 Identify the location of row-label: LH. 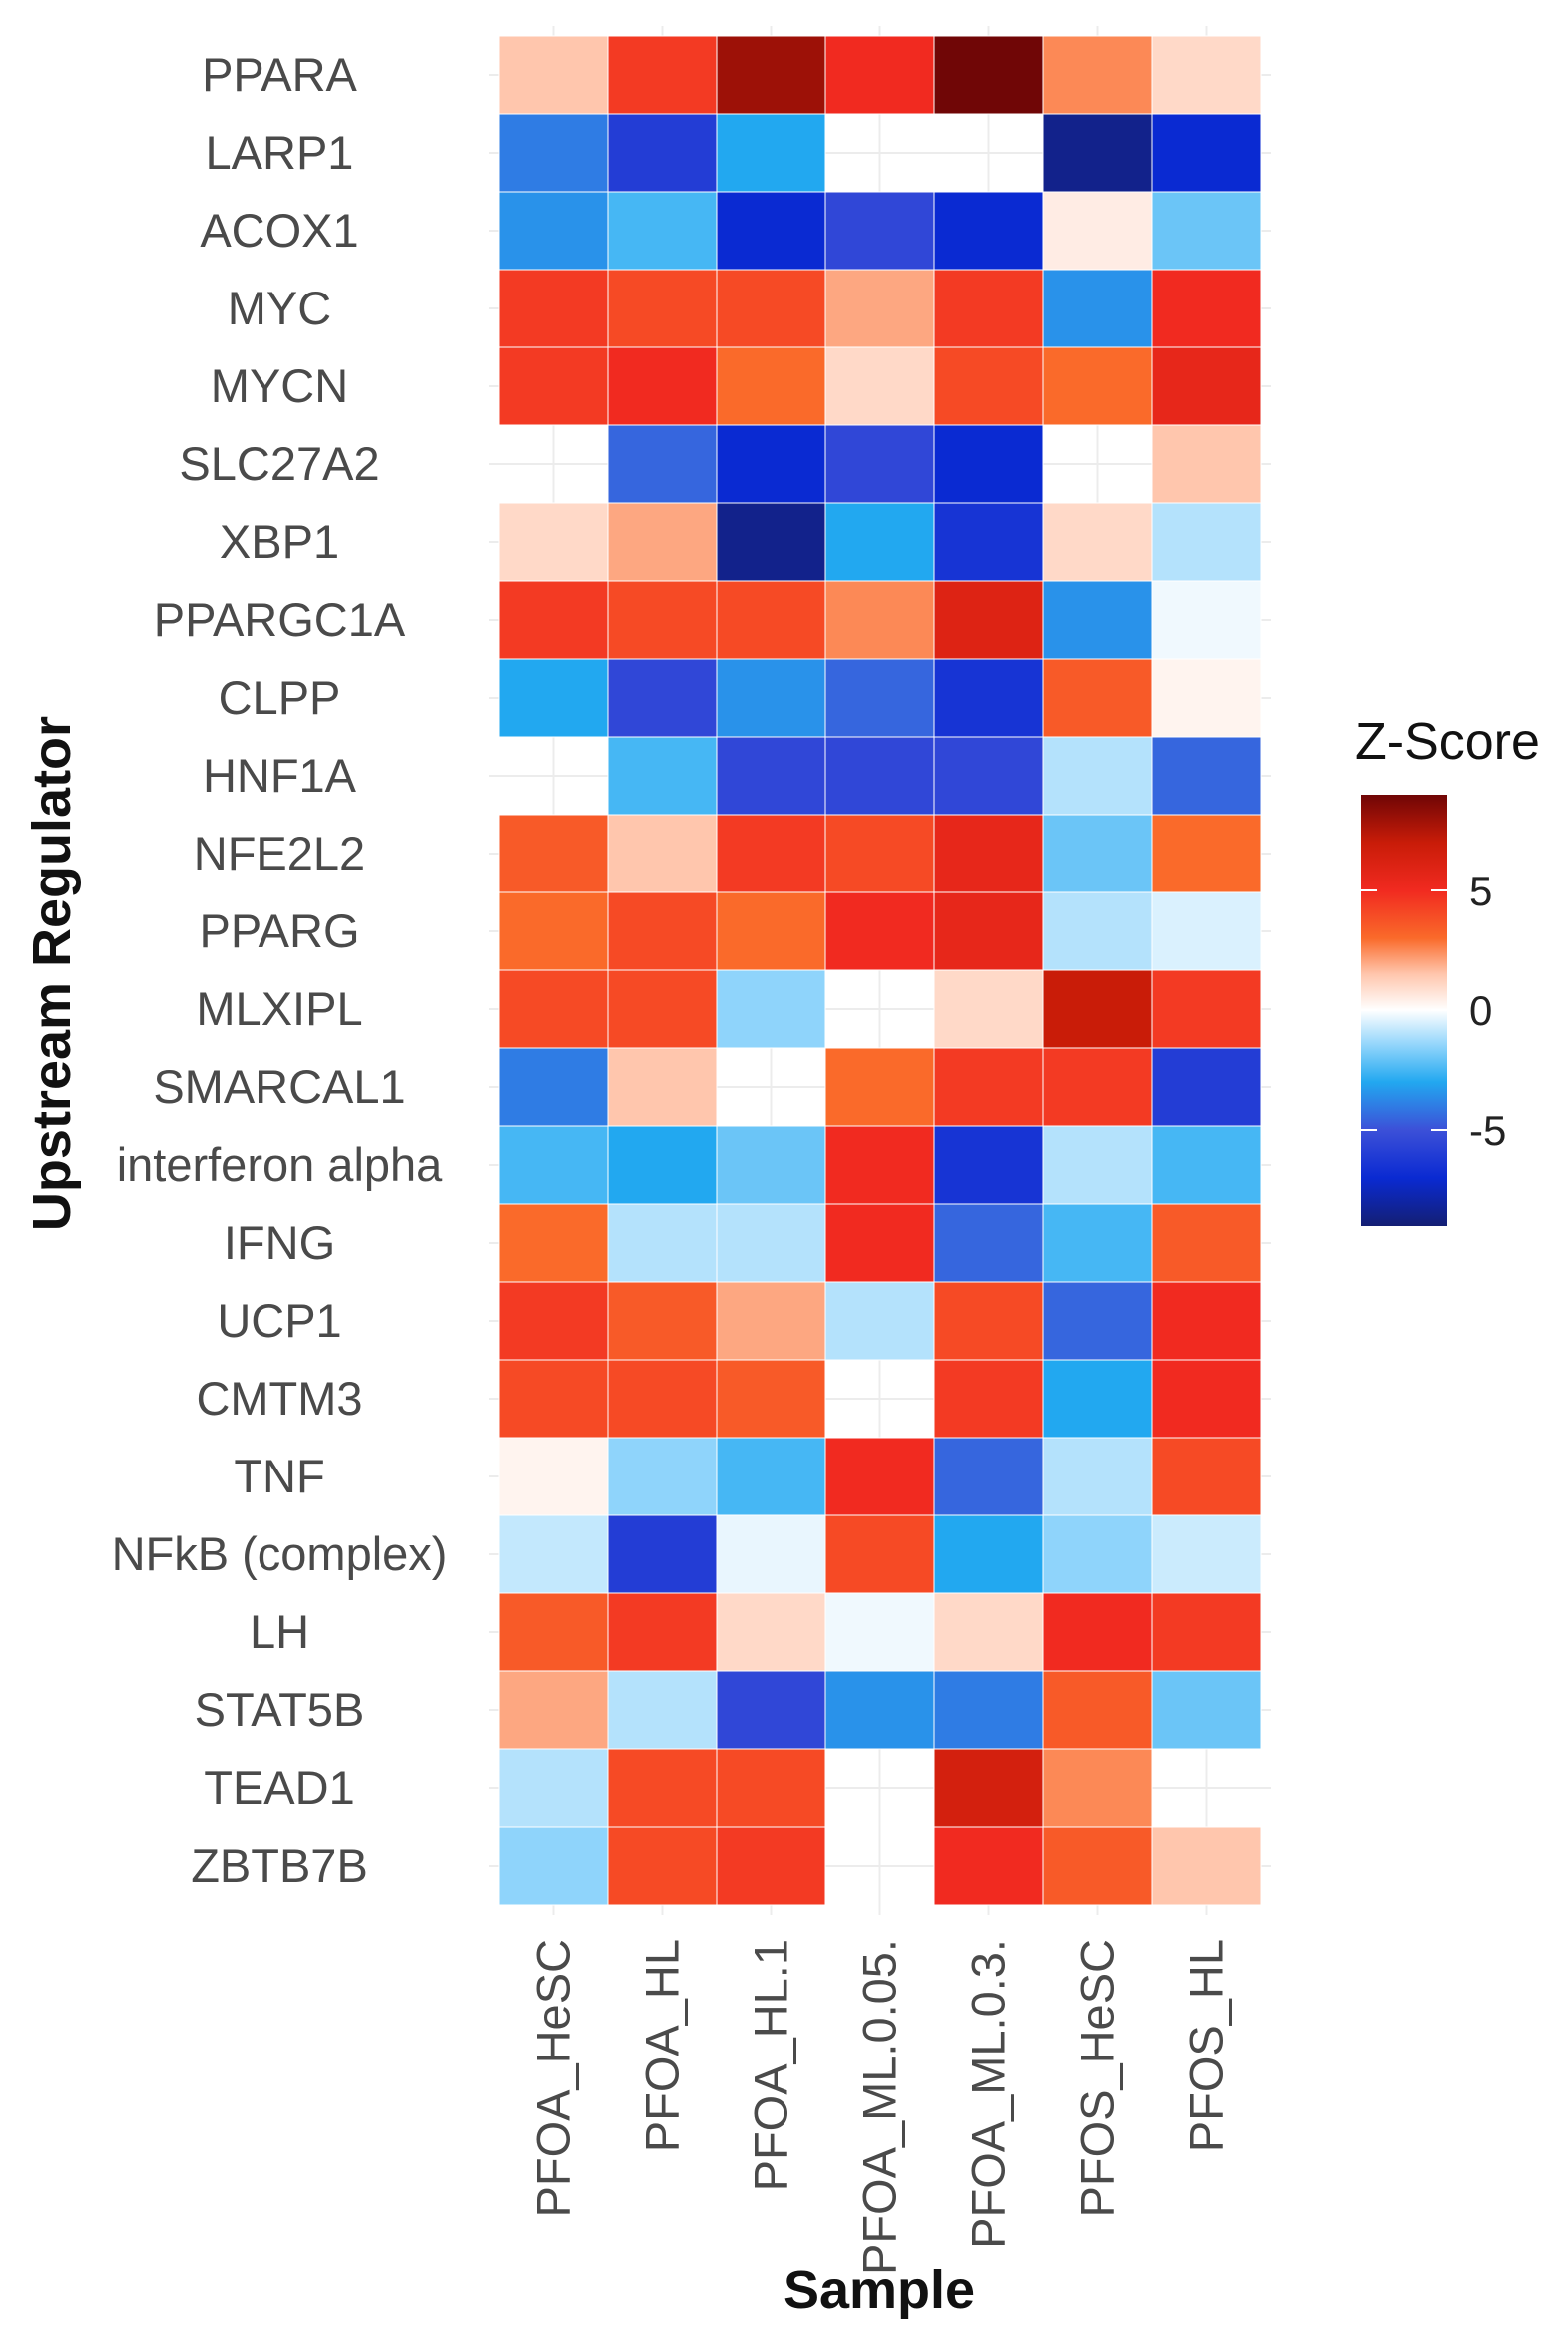
(279, 1632).